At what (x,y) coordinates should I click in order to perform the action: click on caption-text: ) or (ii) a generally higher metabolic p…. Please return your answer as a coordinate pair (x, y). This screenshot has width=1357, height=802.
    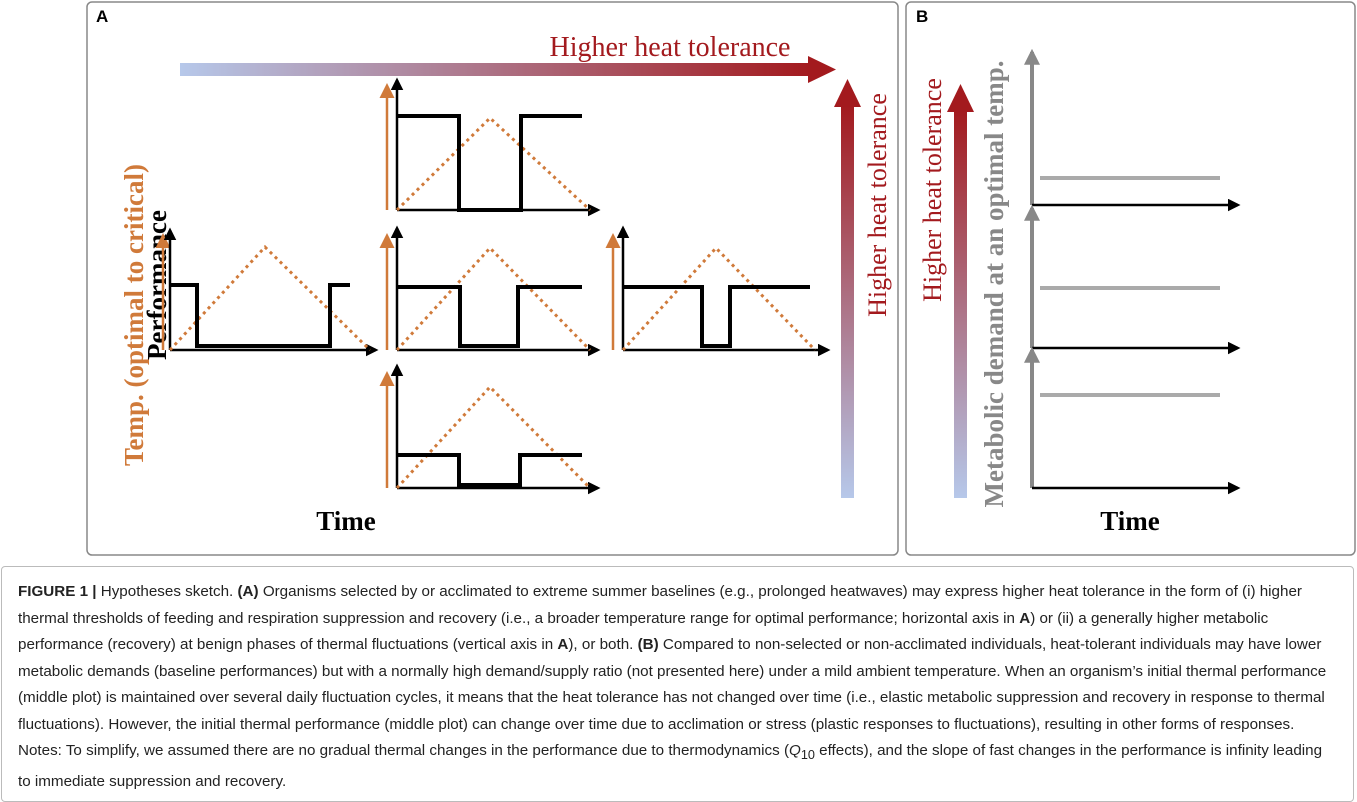
    Looking at the image, I should click on (643, 631).